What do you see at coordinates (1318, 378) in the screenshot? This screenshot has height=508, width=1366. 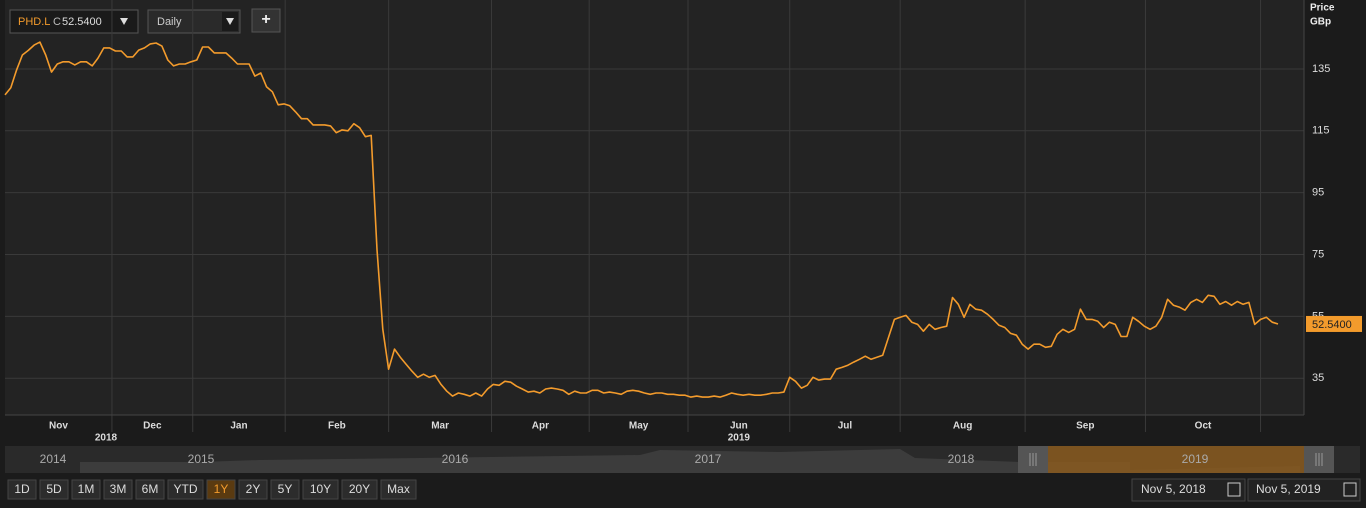 I see `y-tick-label: 35` at bounding box center [1318, 378].